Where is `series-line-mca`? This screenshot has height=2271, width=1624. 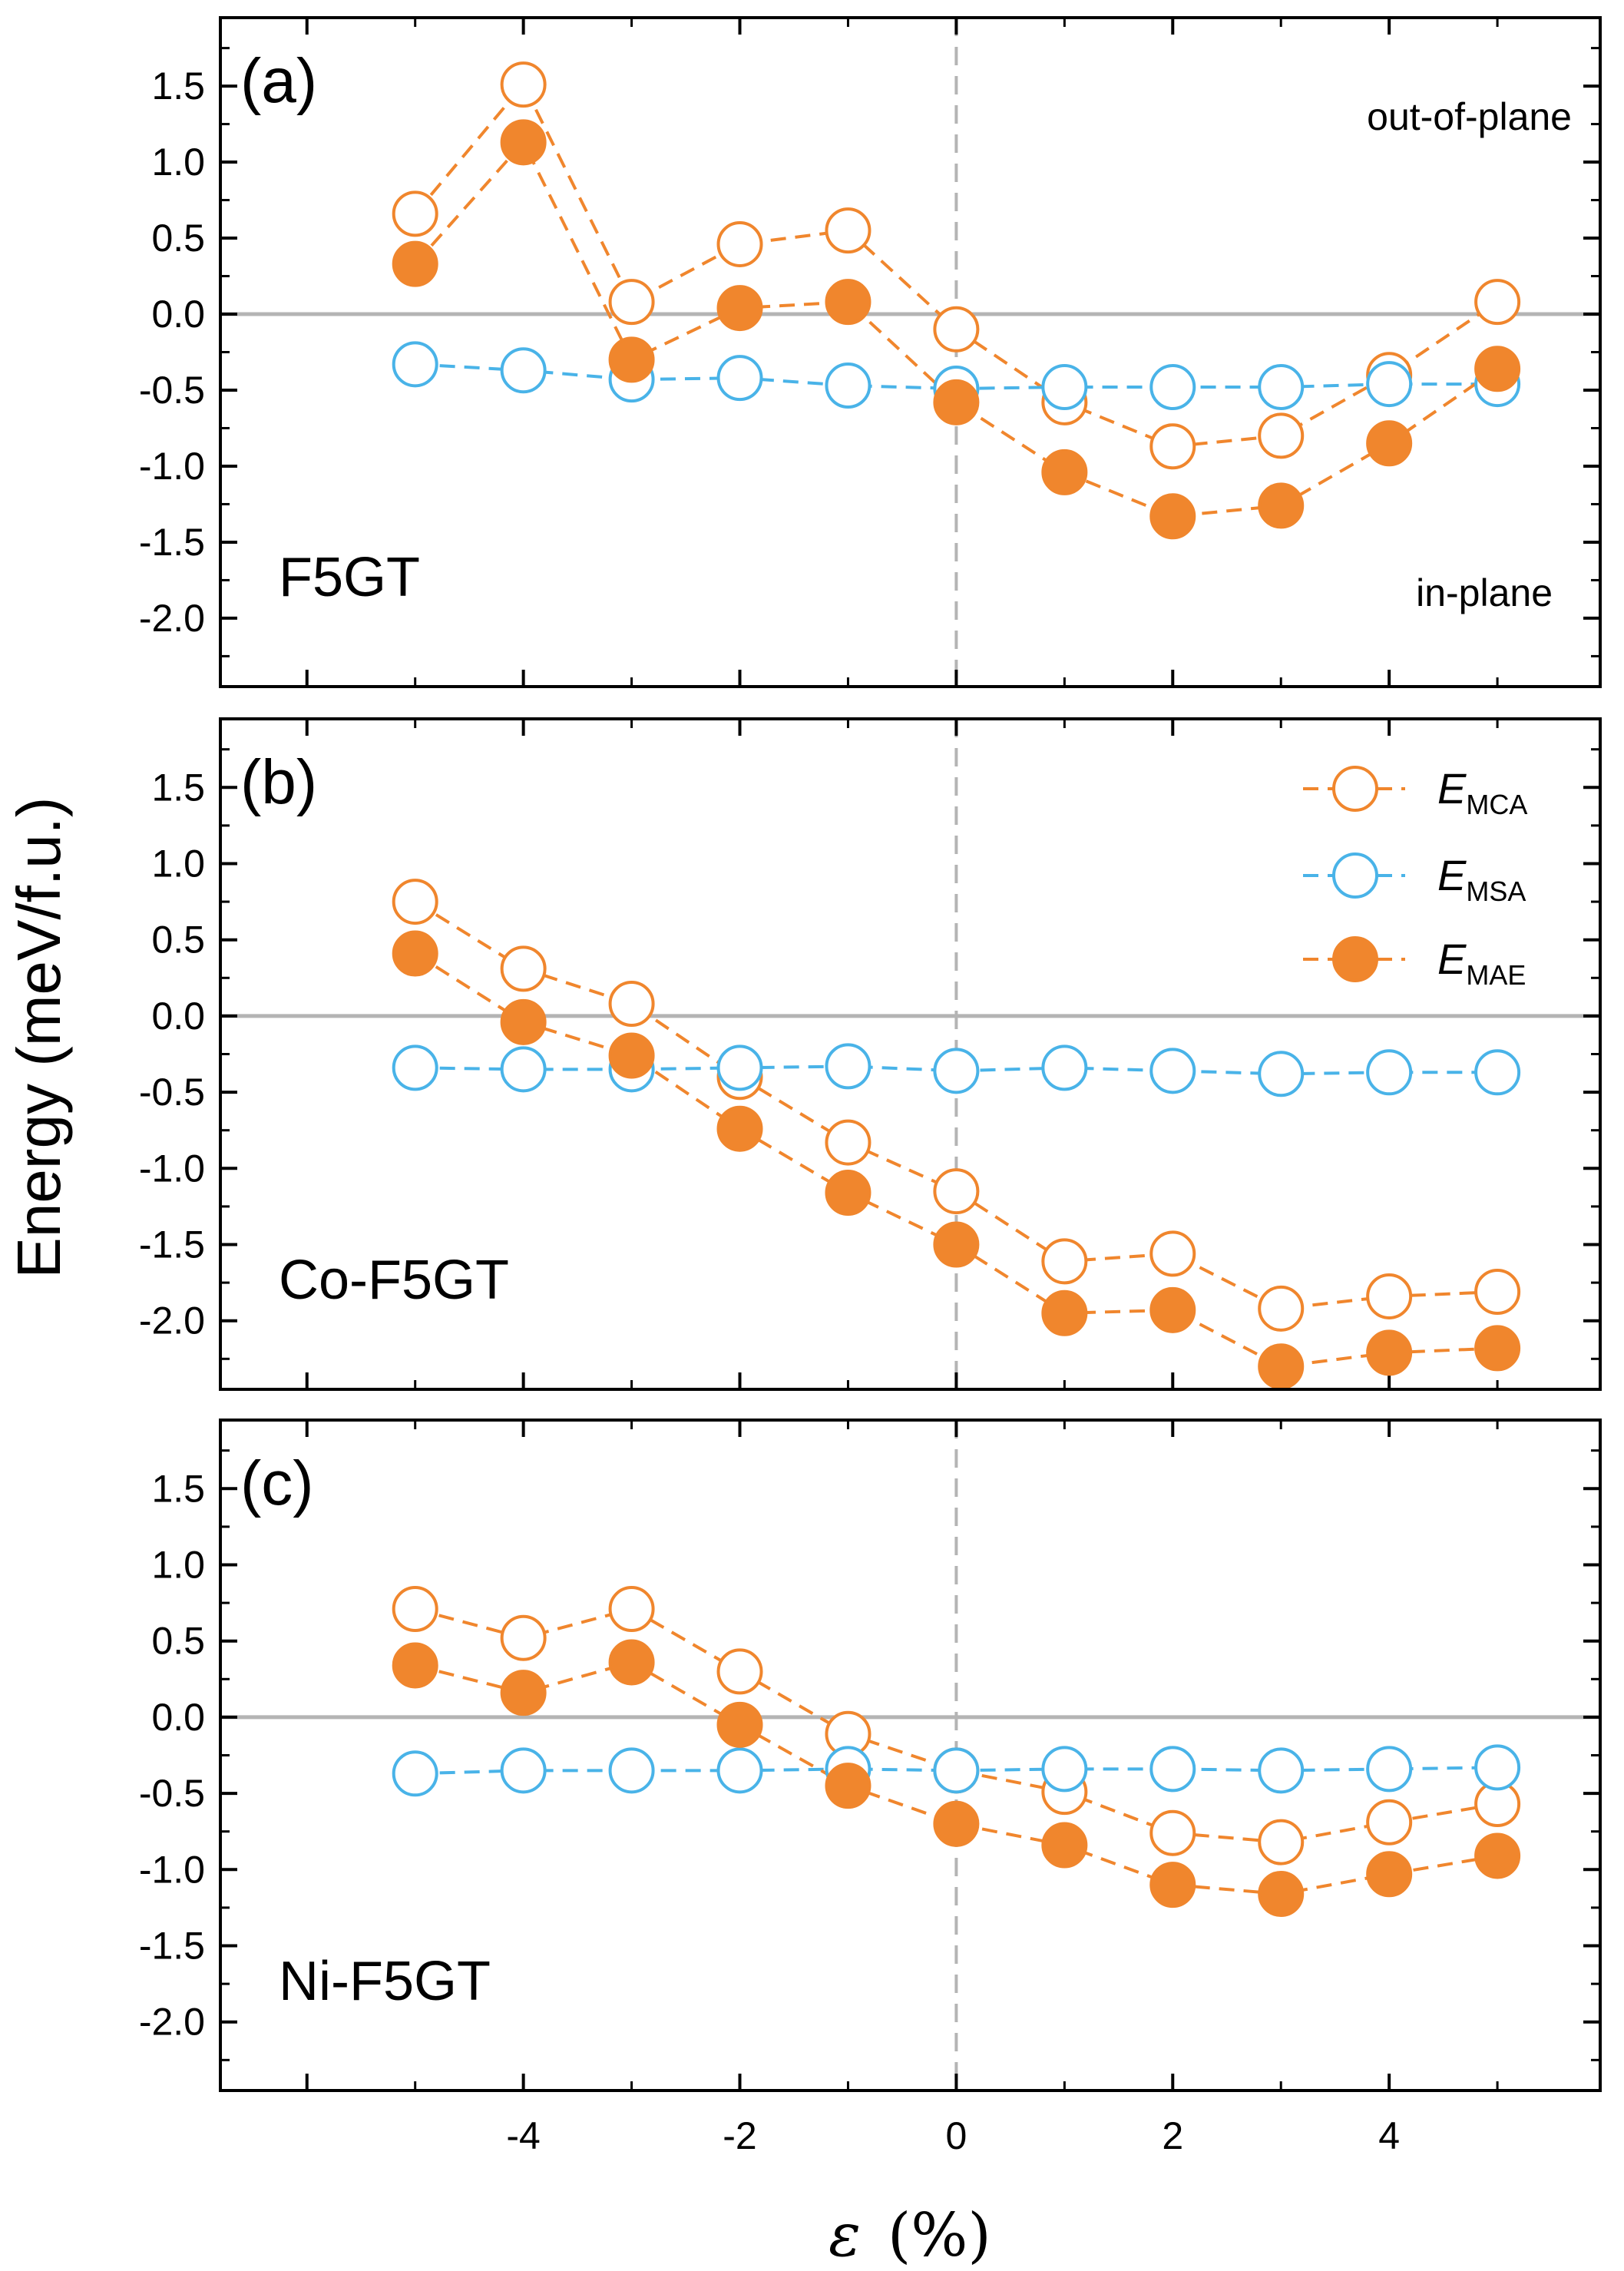 series-line-mca is located at coordinates (957, 1726).